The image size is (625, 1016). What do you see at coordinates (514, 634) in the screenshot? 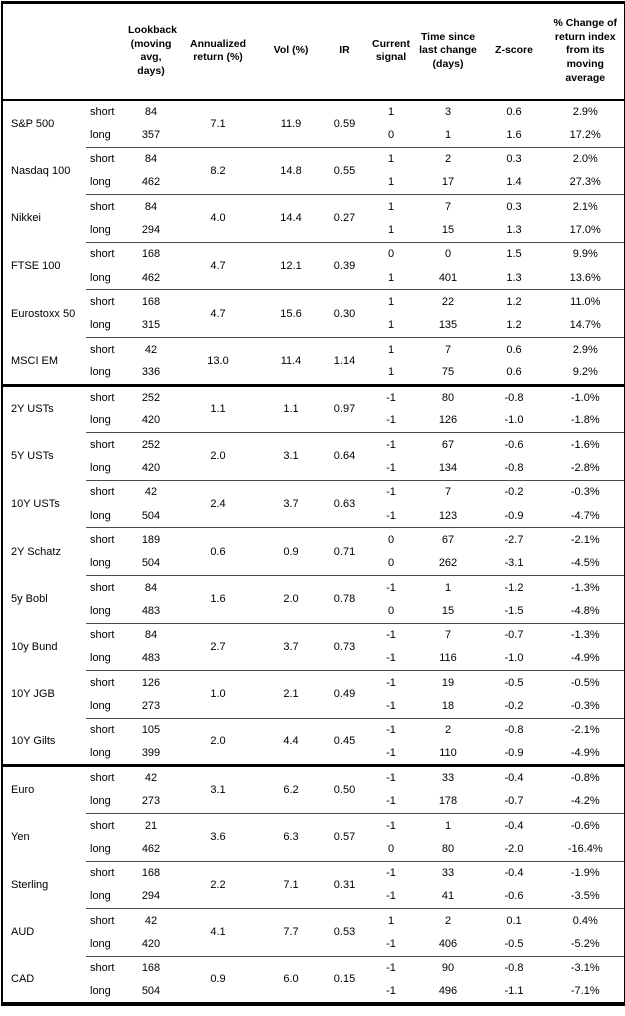
I see `zscore-value: -0.7` at bounding box center [514, 634].